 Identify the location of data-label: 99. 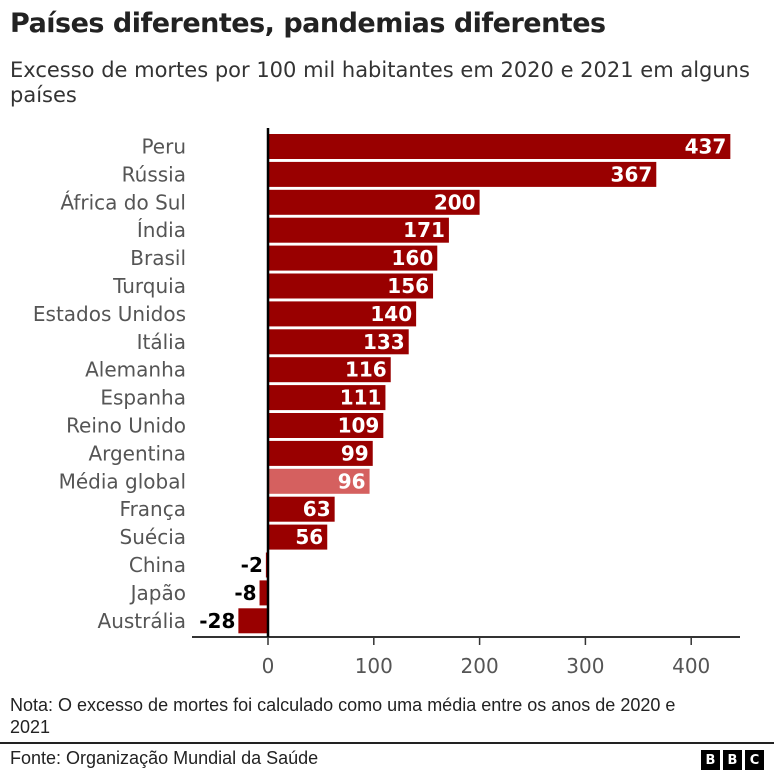
(355, 453).